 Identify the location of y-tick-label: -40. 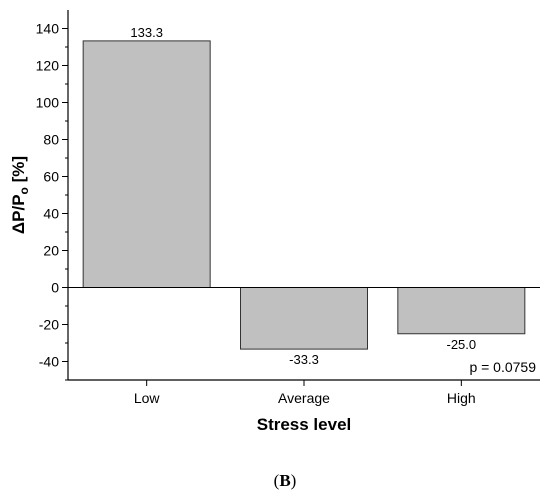
(49, 362).